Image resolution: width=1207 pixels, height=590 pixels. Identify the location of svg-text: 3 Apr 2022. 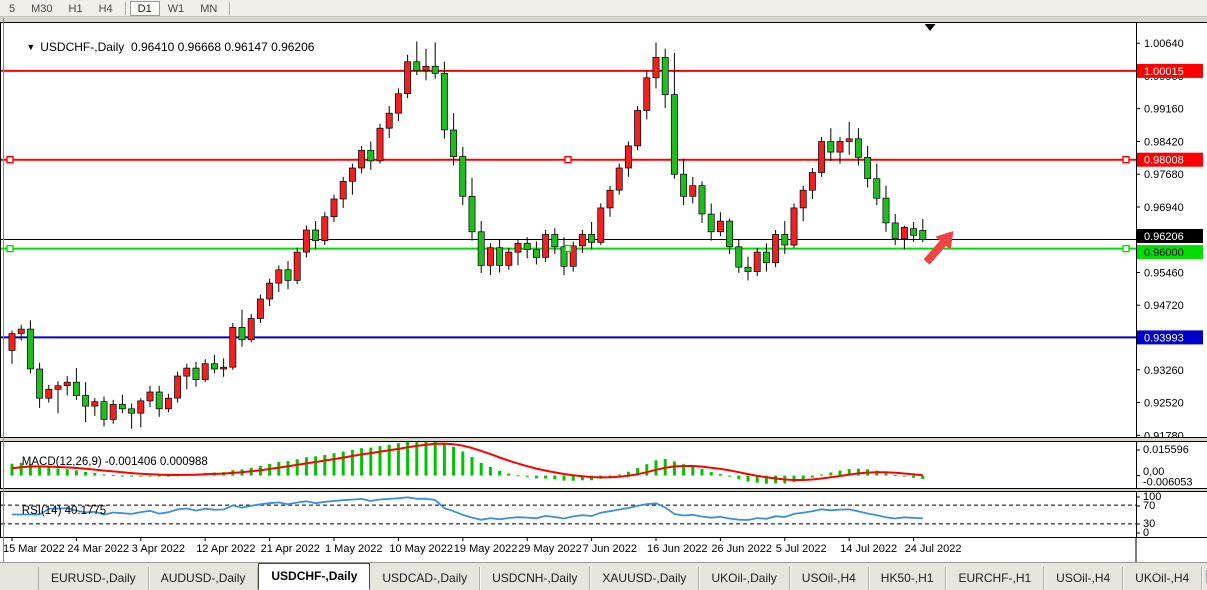
(158, 549).